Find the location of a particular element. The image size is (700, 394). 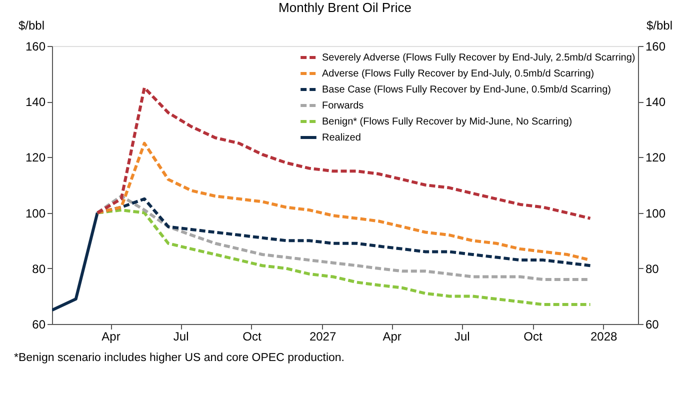

y2-tick-label: 120 is located at coordinates (656, 157).